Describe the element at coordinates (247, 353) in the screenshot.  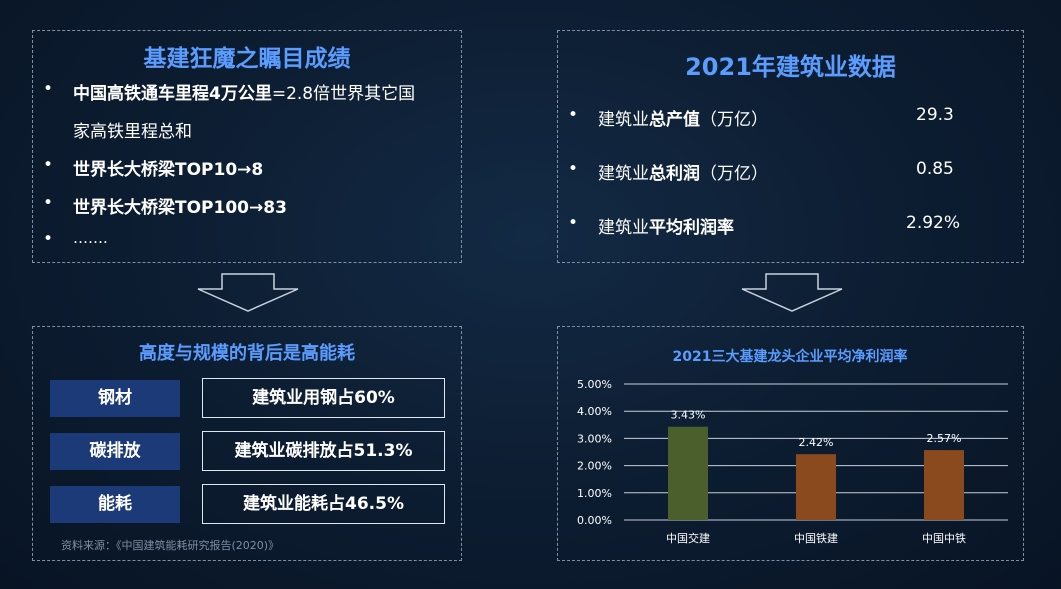
I see `energy-title: 高度与规模的背后是高能耗` at that location.